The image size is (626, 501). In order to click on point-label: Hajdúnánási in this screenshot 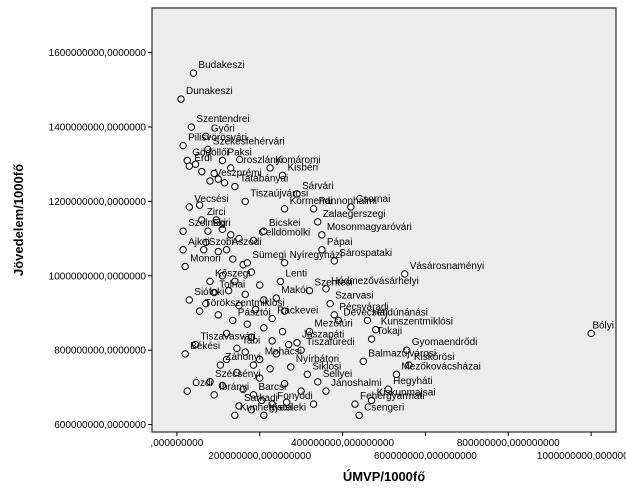, I will do `click(400, 312)`.